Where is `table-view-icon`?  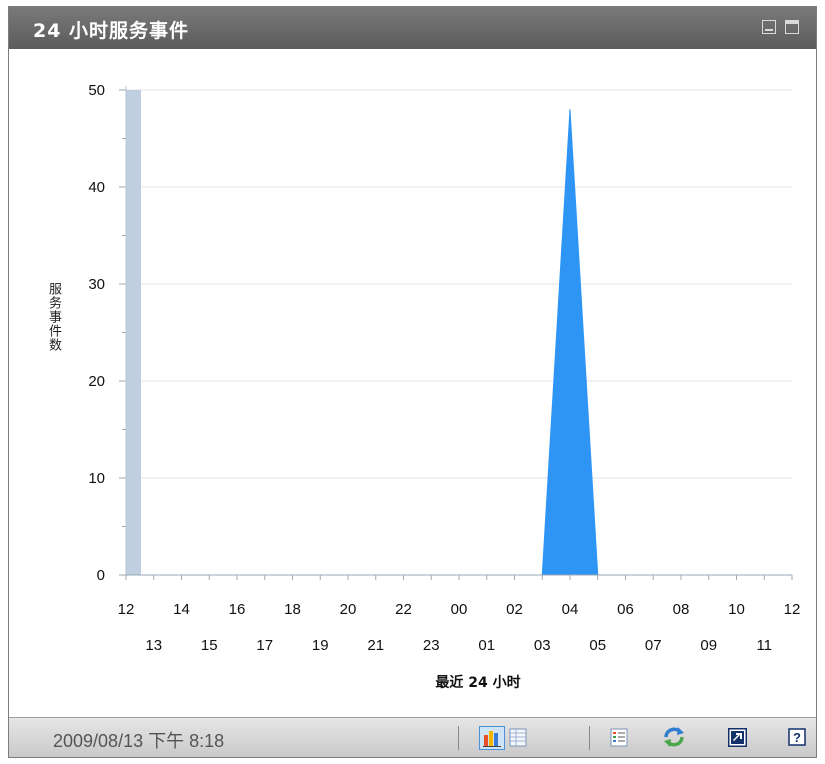
table-view-icon is located at coordinates (518, 737).